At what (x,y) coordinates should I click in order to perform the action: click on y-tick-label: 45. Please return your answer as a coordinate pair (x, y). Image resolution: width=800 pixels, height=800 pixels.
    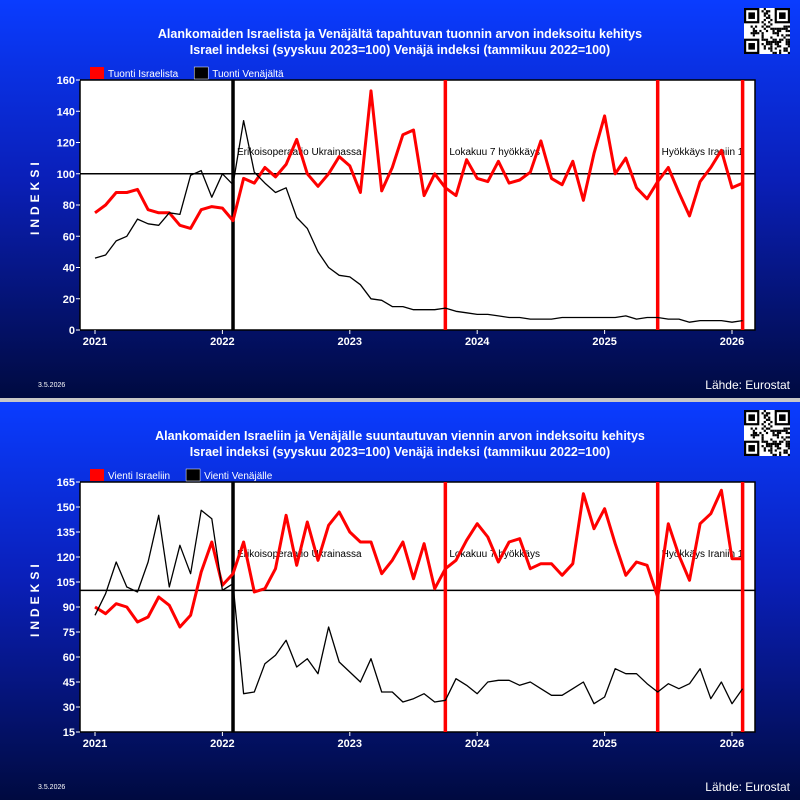
    Looking at the image, I should click on (69, 683).